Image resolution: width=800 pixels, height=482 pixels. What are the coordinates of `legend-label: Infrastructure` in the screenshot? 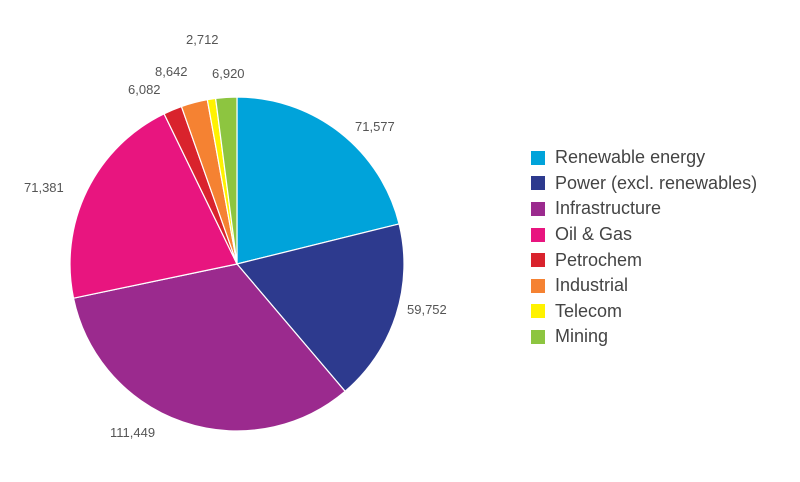 It's located at (608, 208).